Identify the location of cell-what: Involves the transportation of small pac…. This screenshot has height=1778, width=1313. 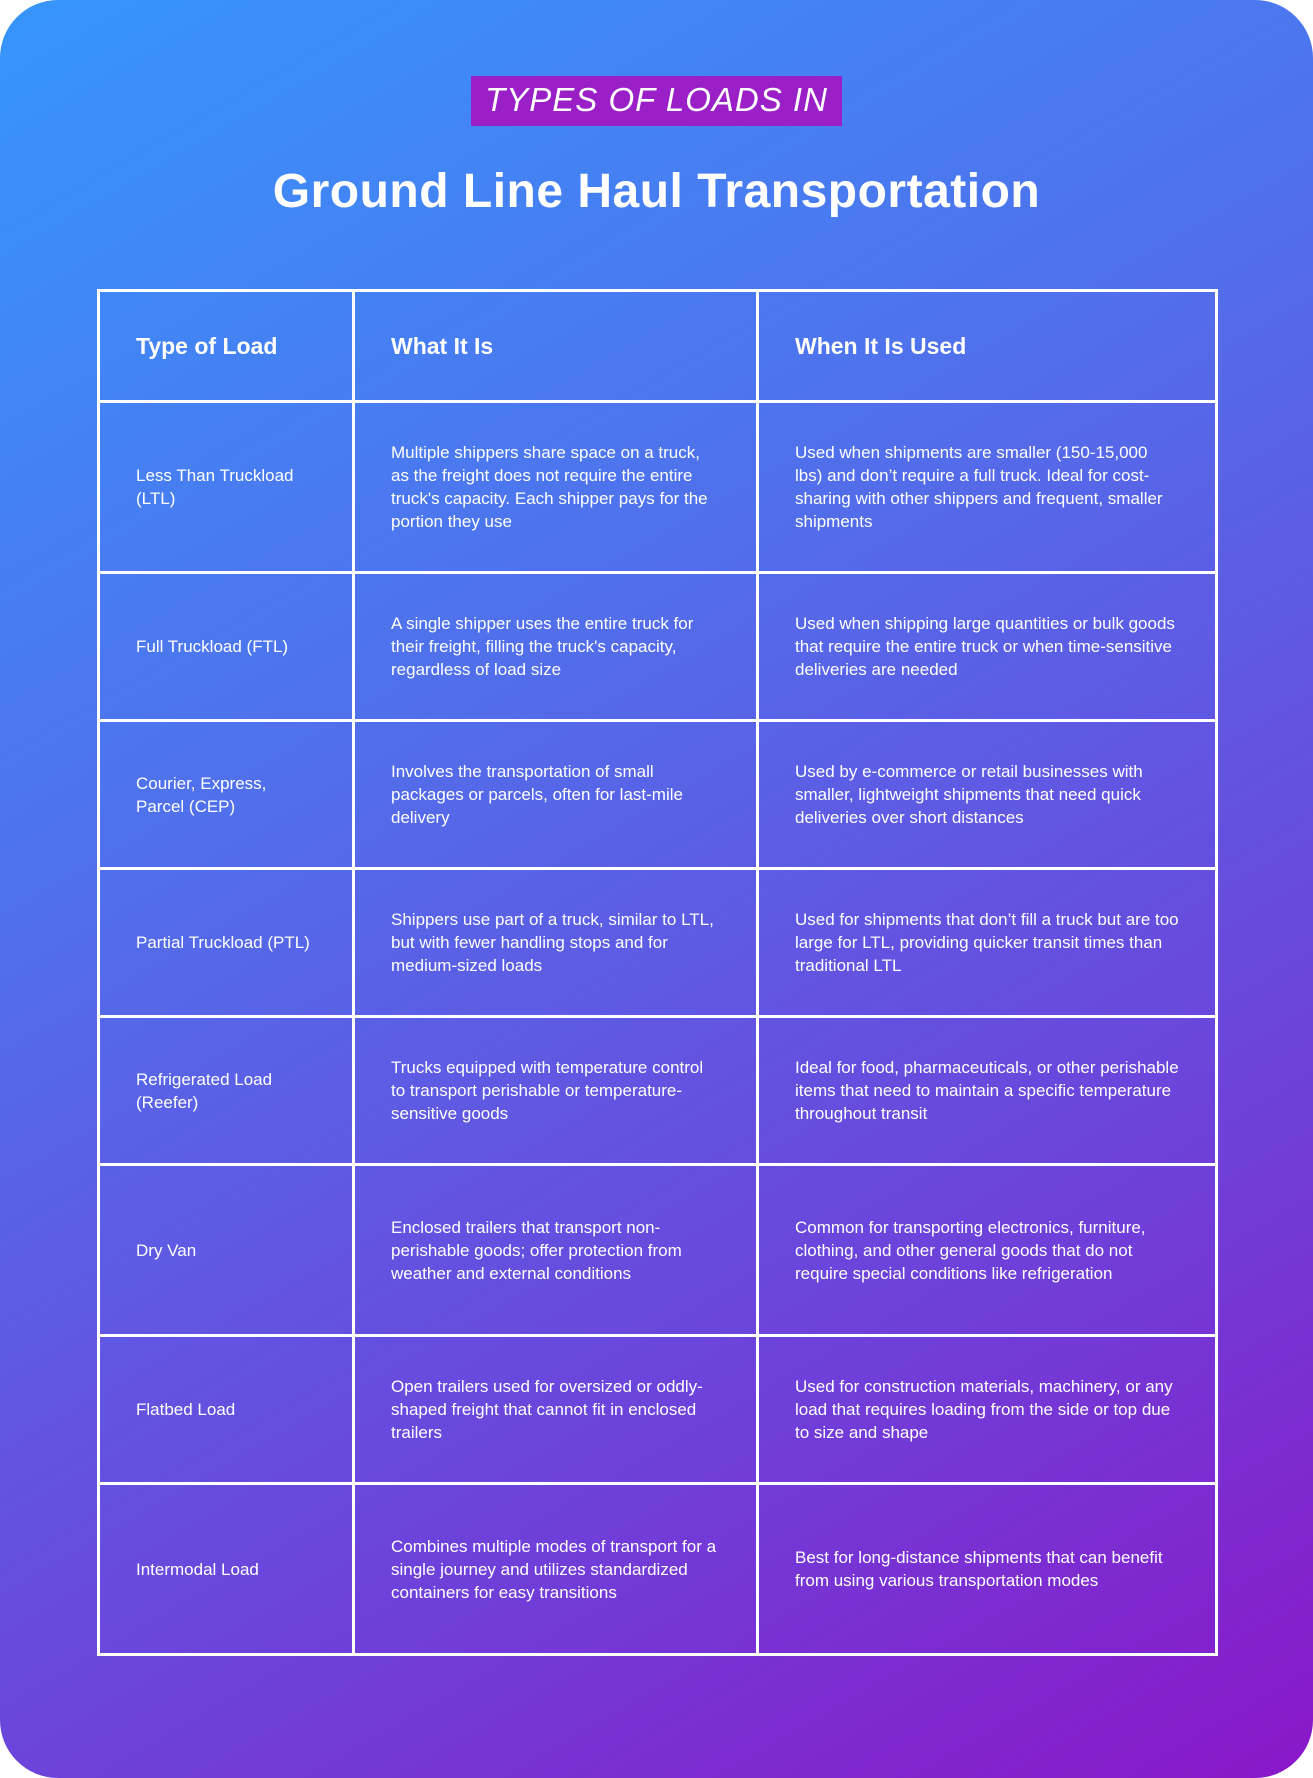
(555, 794).